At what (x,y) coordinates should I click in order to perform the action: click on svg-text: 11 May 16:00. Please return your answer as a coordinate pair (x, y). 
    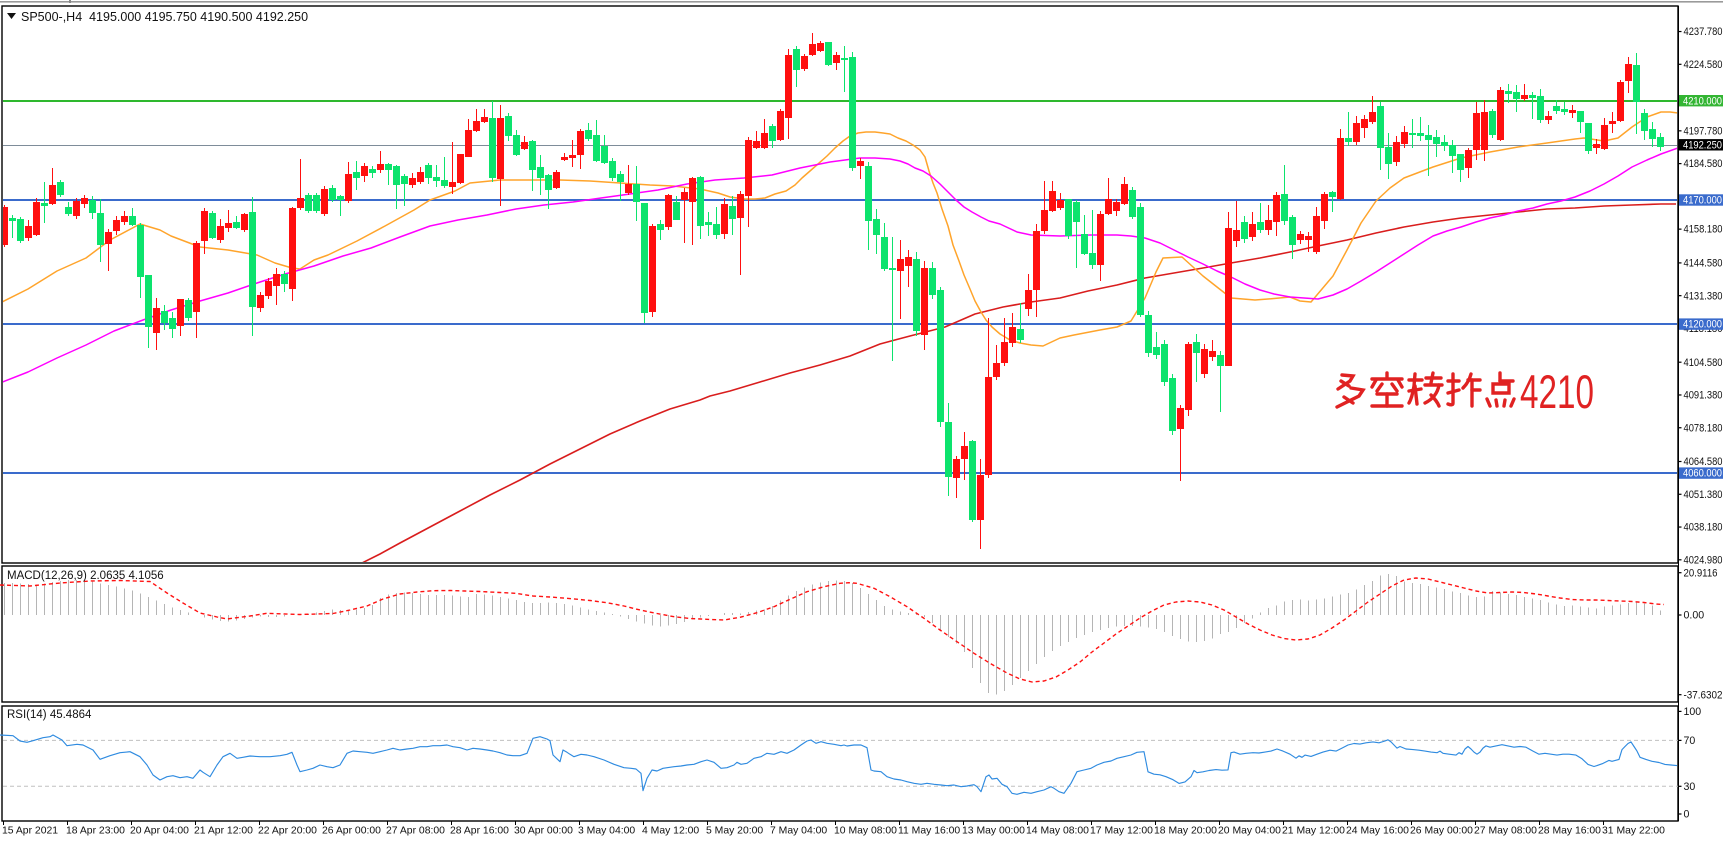
    Looking at the image, I should click on (929, 831).